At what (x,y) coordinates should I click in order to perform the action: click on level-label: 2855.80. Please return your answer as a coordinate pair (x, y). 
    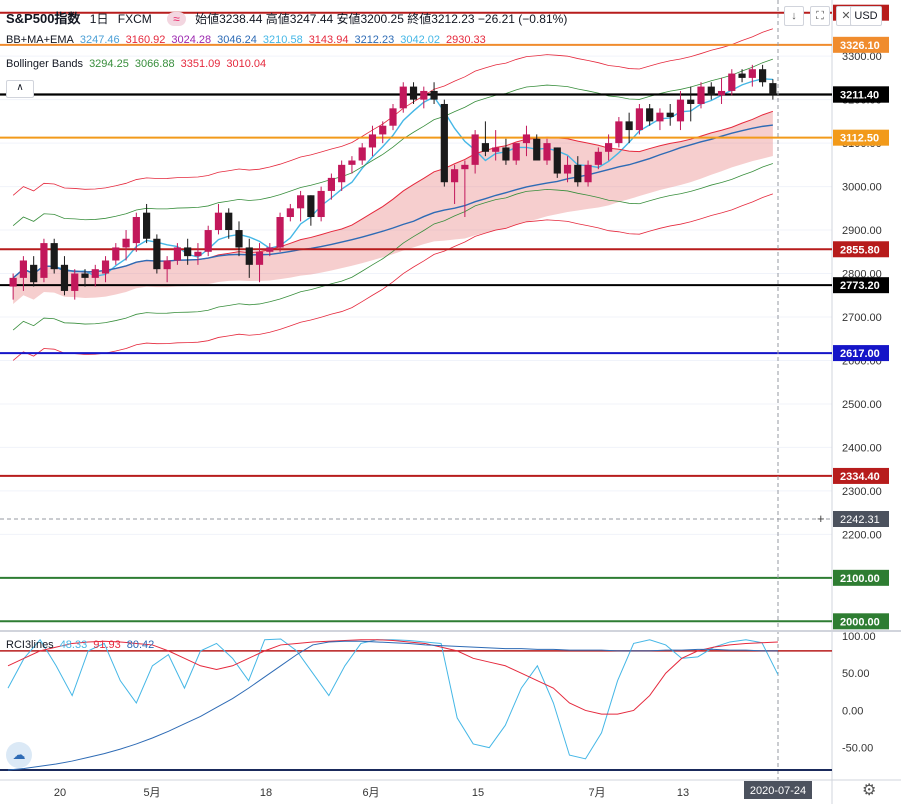
    Looking at the image, I should click on (860, 250).